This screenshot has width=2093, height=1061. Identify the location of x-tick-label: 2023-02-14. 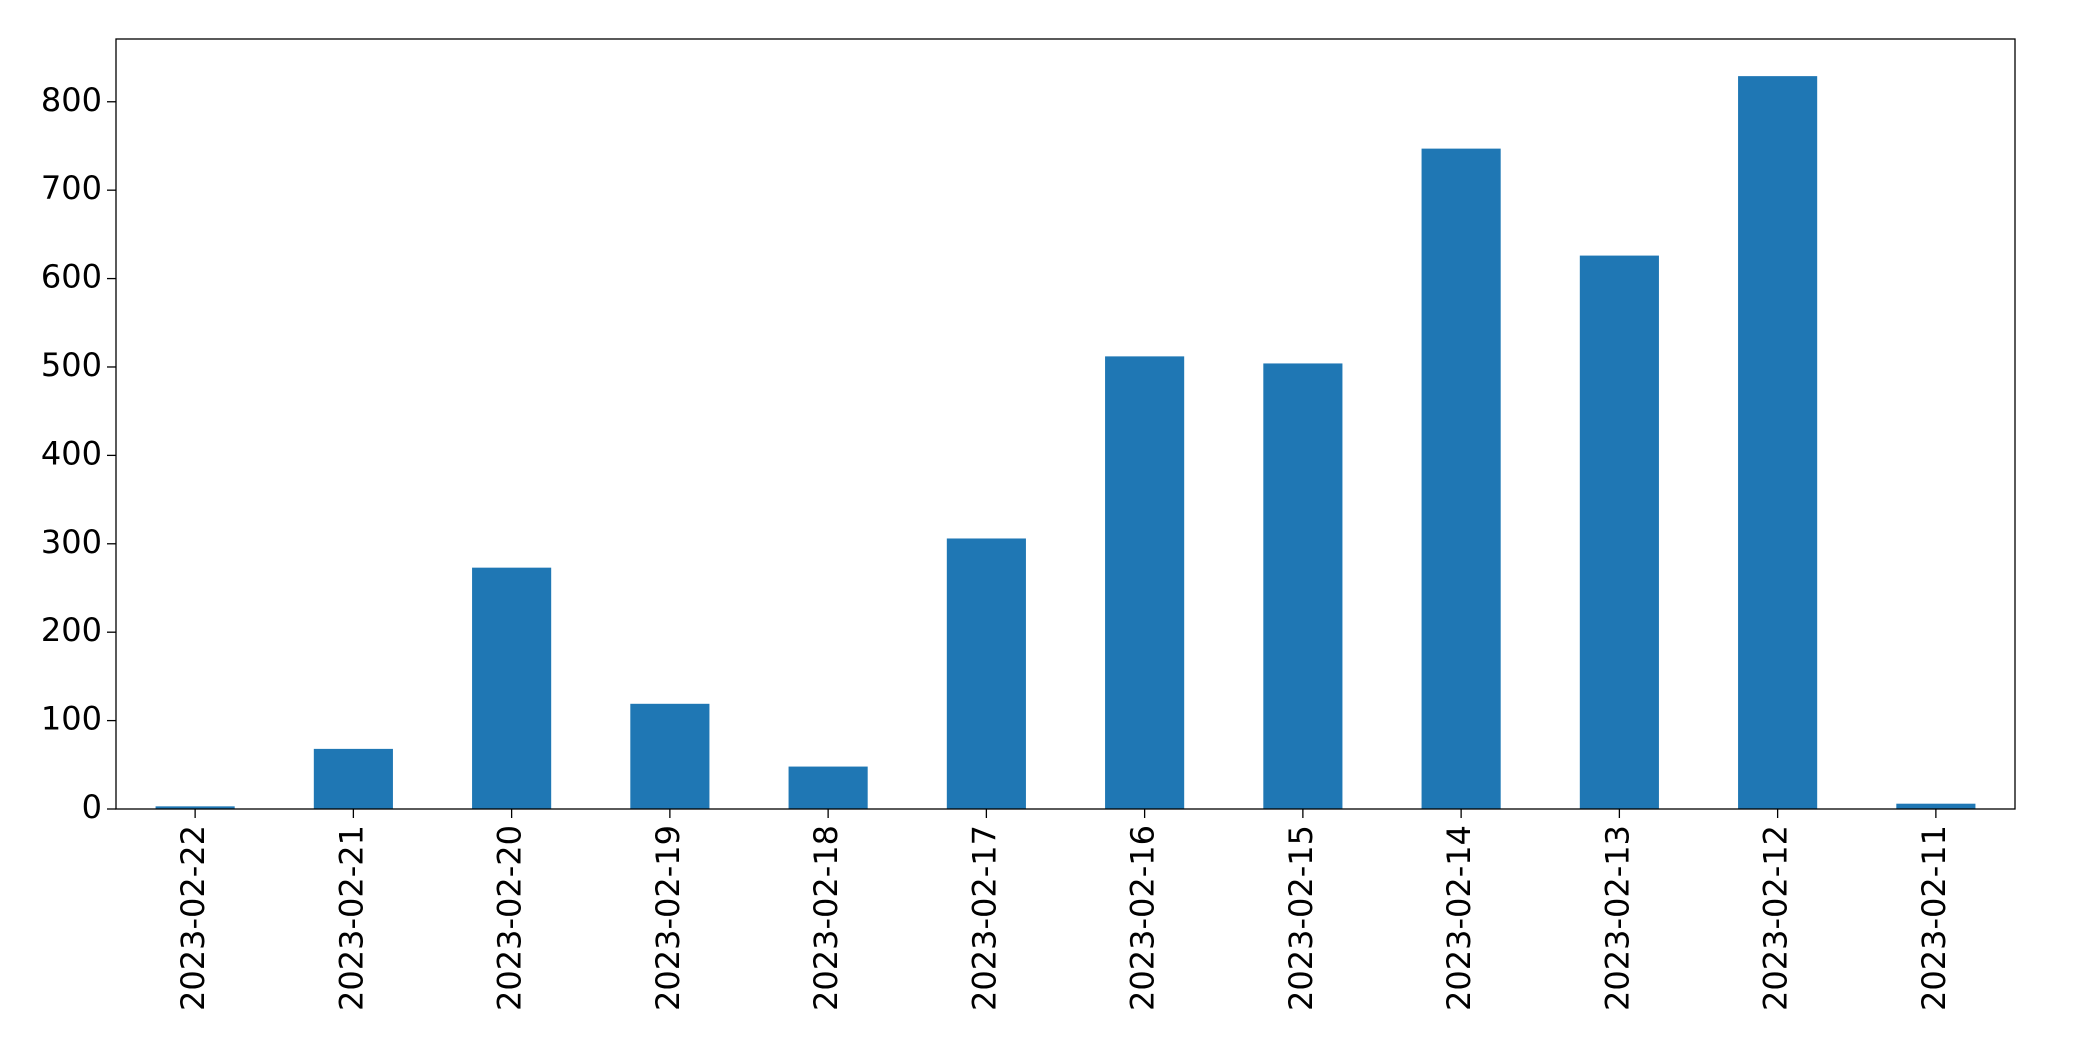
(1459, 918).